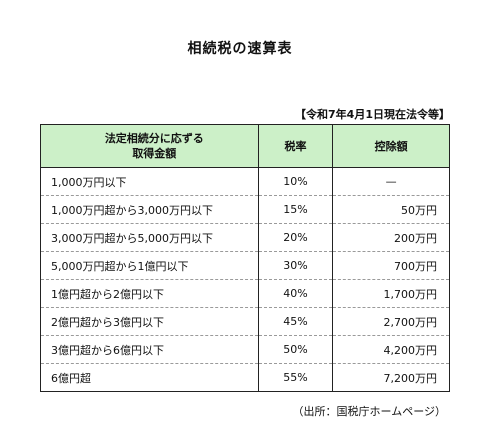 The image size is (480, 432). I want to click on header-rate: 税率, so click(295, 146).